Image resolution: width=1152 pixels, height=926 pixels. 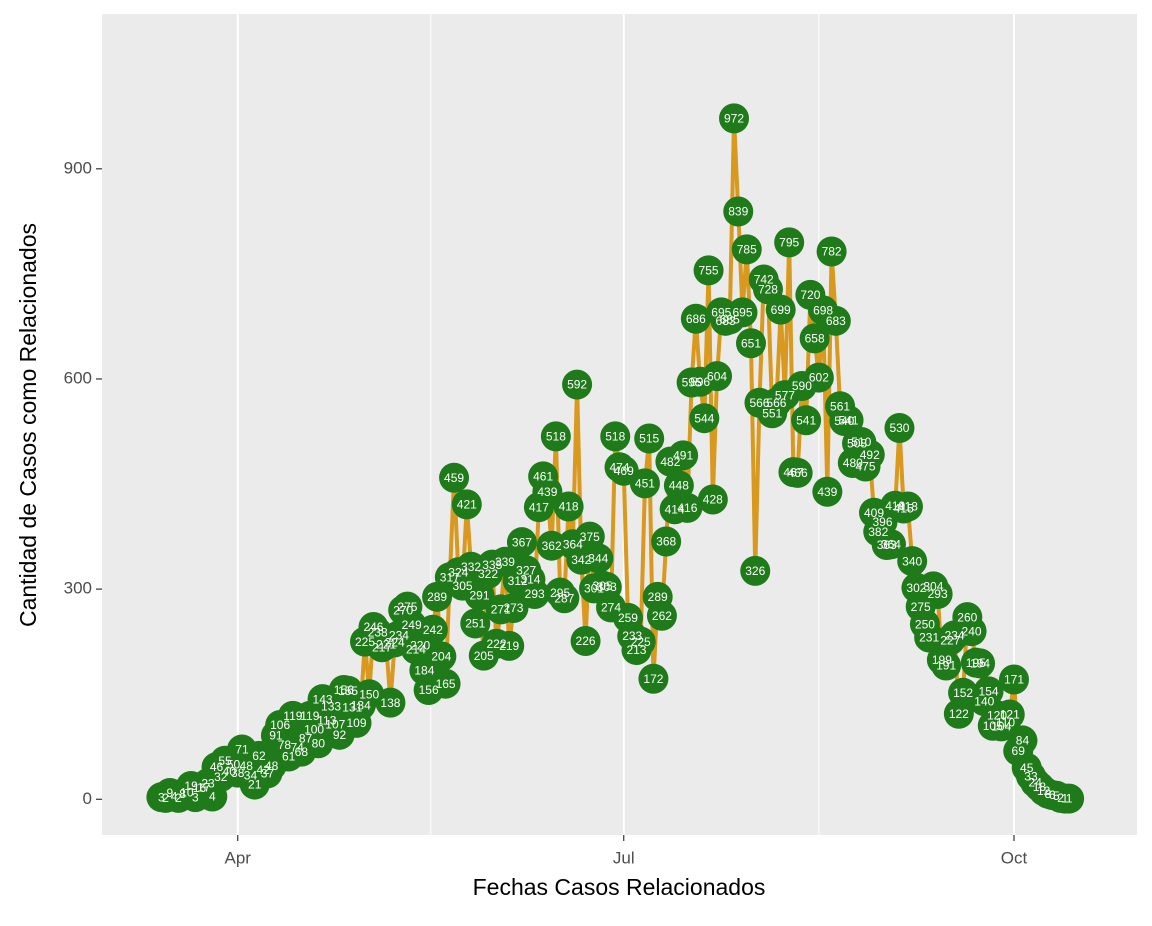 What do you see at coordinates (636, 650) in the screenshot?
I see `point-label: 213` at bounding box center [636, 650].